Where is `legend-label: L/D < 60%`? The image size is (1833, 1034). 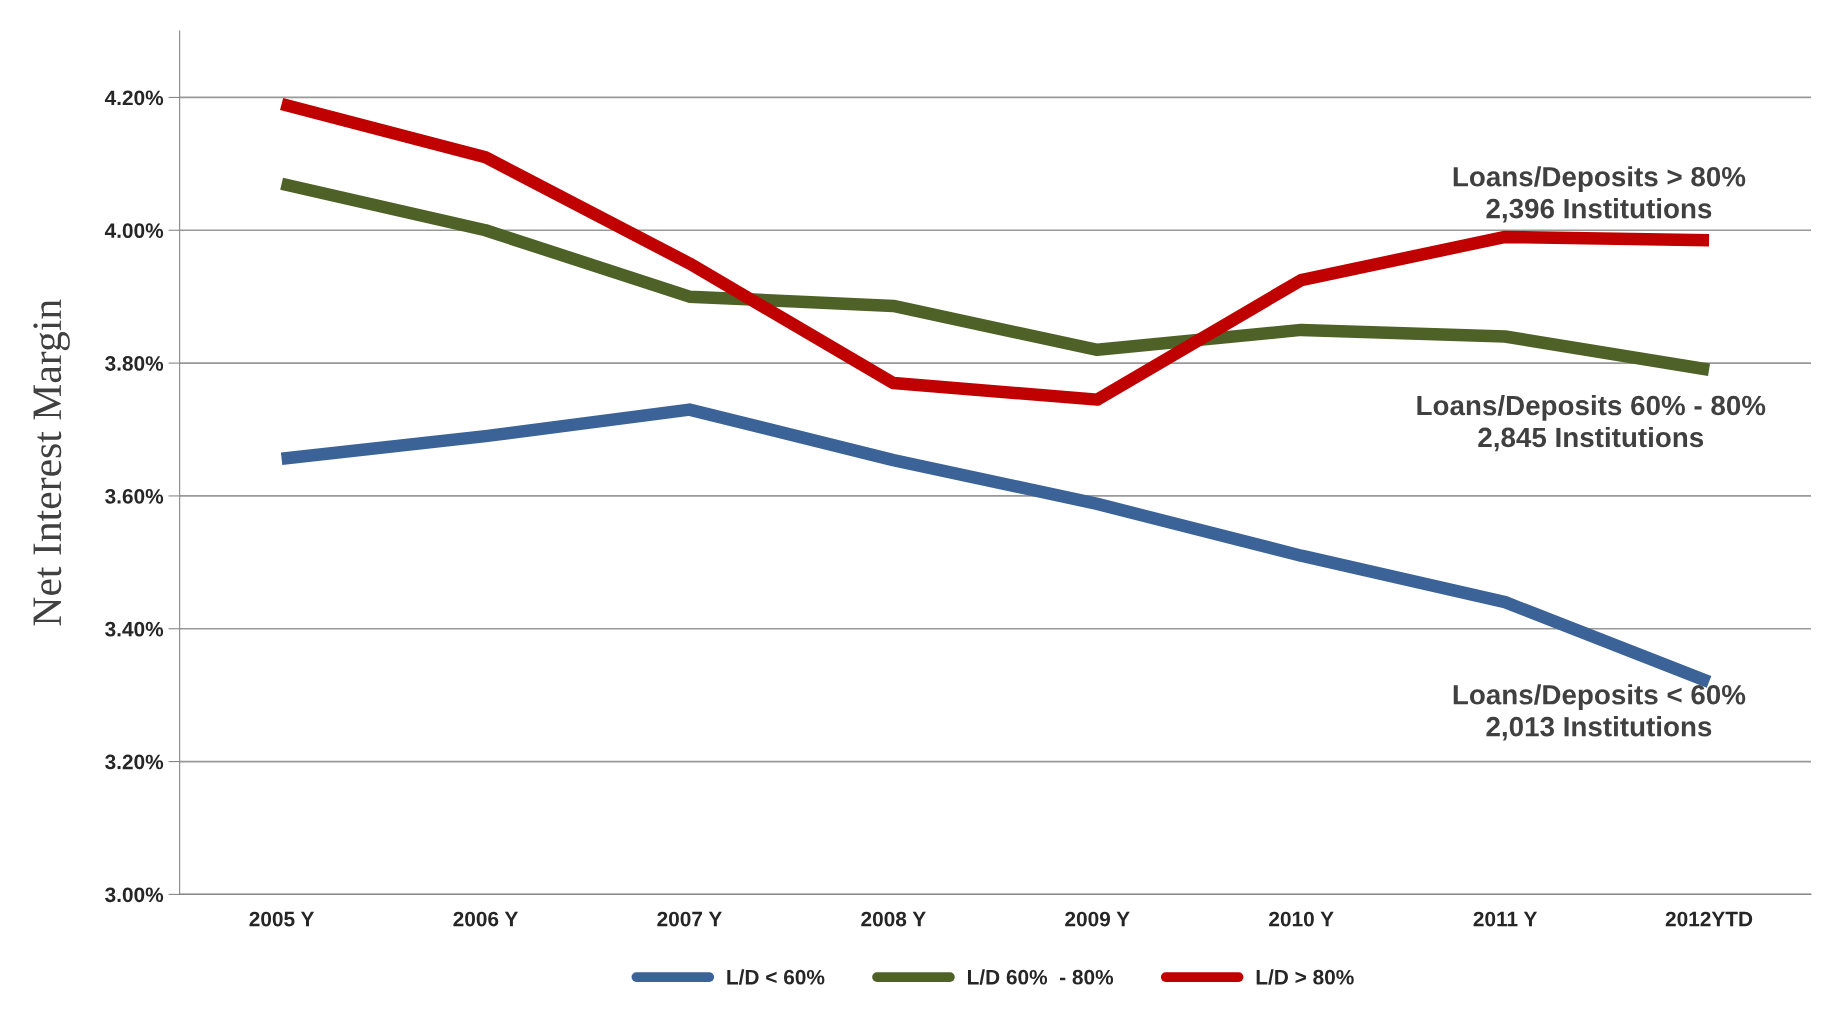
legend-label: L/D < 60% is located at coordinates (776, 977).